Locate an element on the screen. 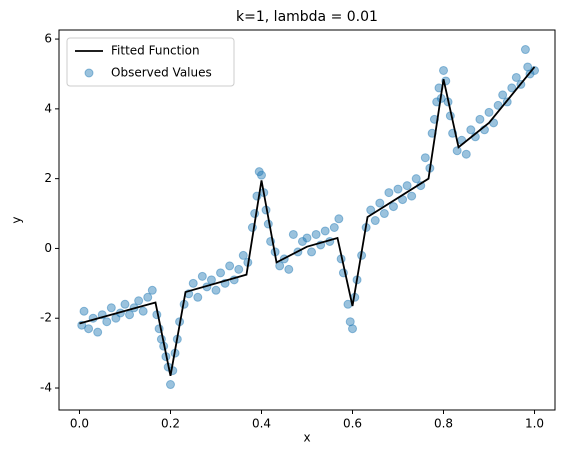 The height and width of the screenshot is (459, 565). chart-title: k=1, lambda = 0.01 is located at coordinates (307, 17).